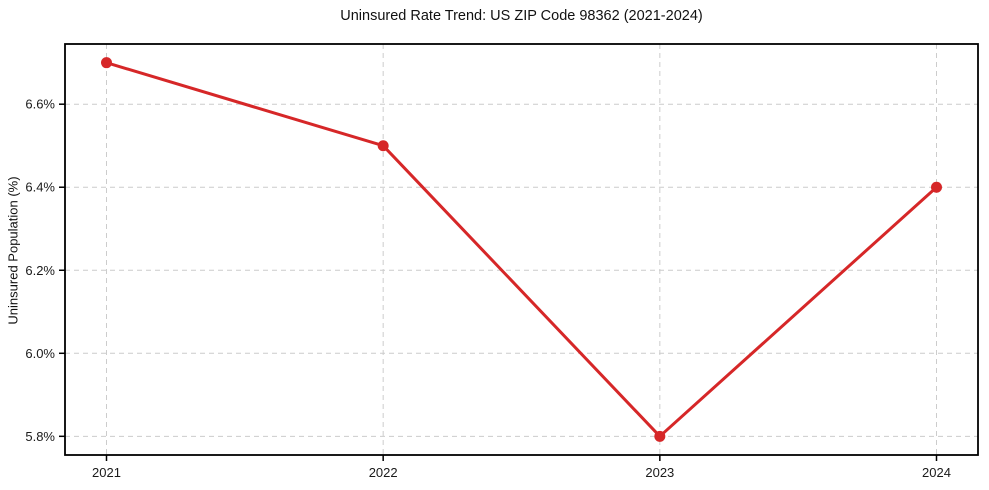  I want to click on x-tick-label: 2024, so click(936, 472).